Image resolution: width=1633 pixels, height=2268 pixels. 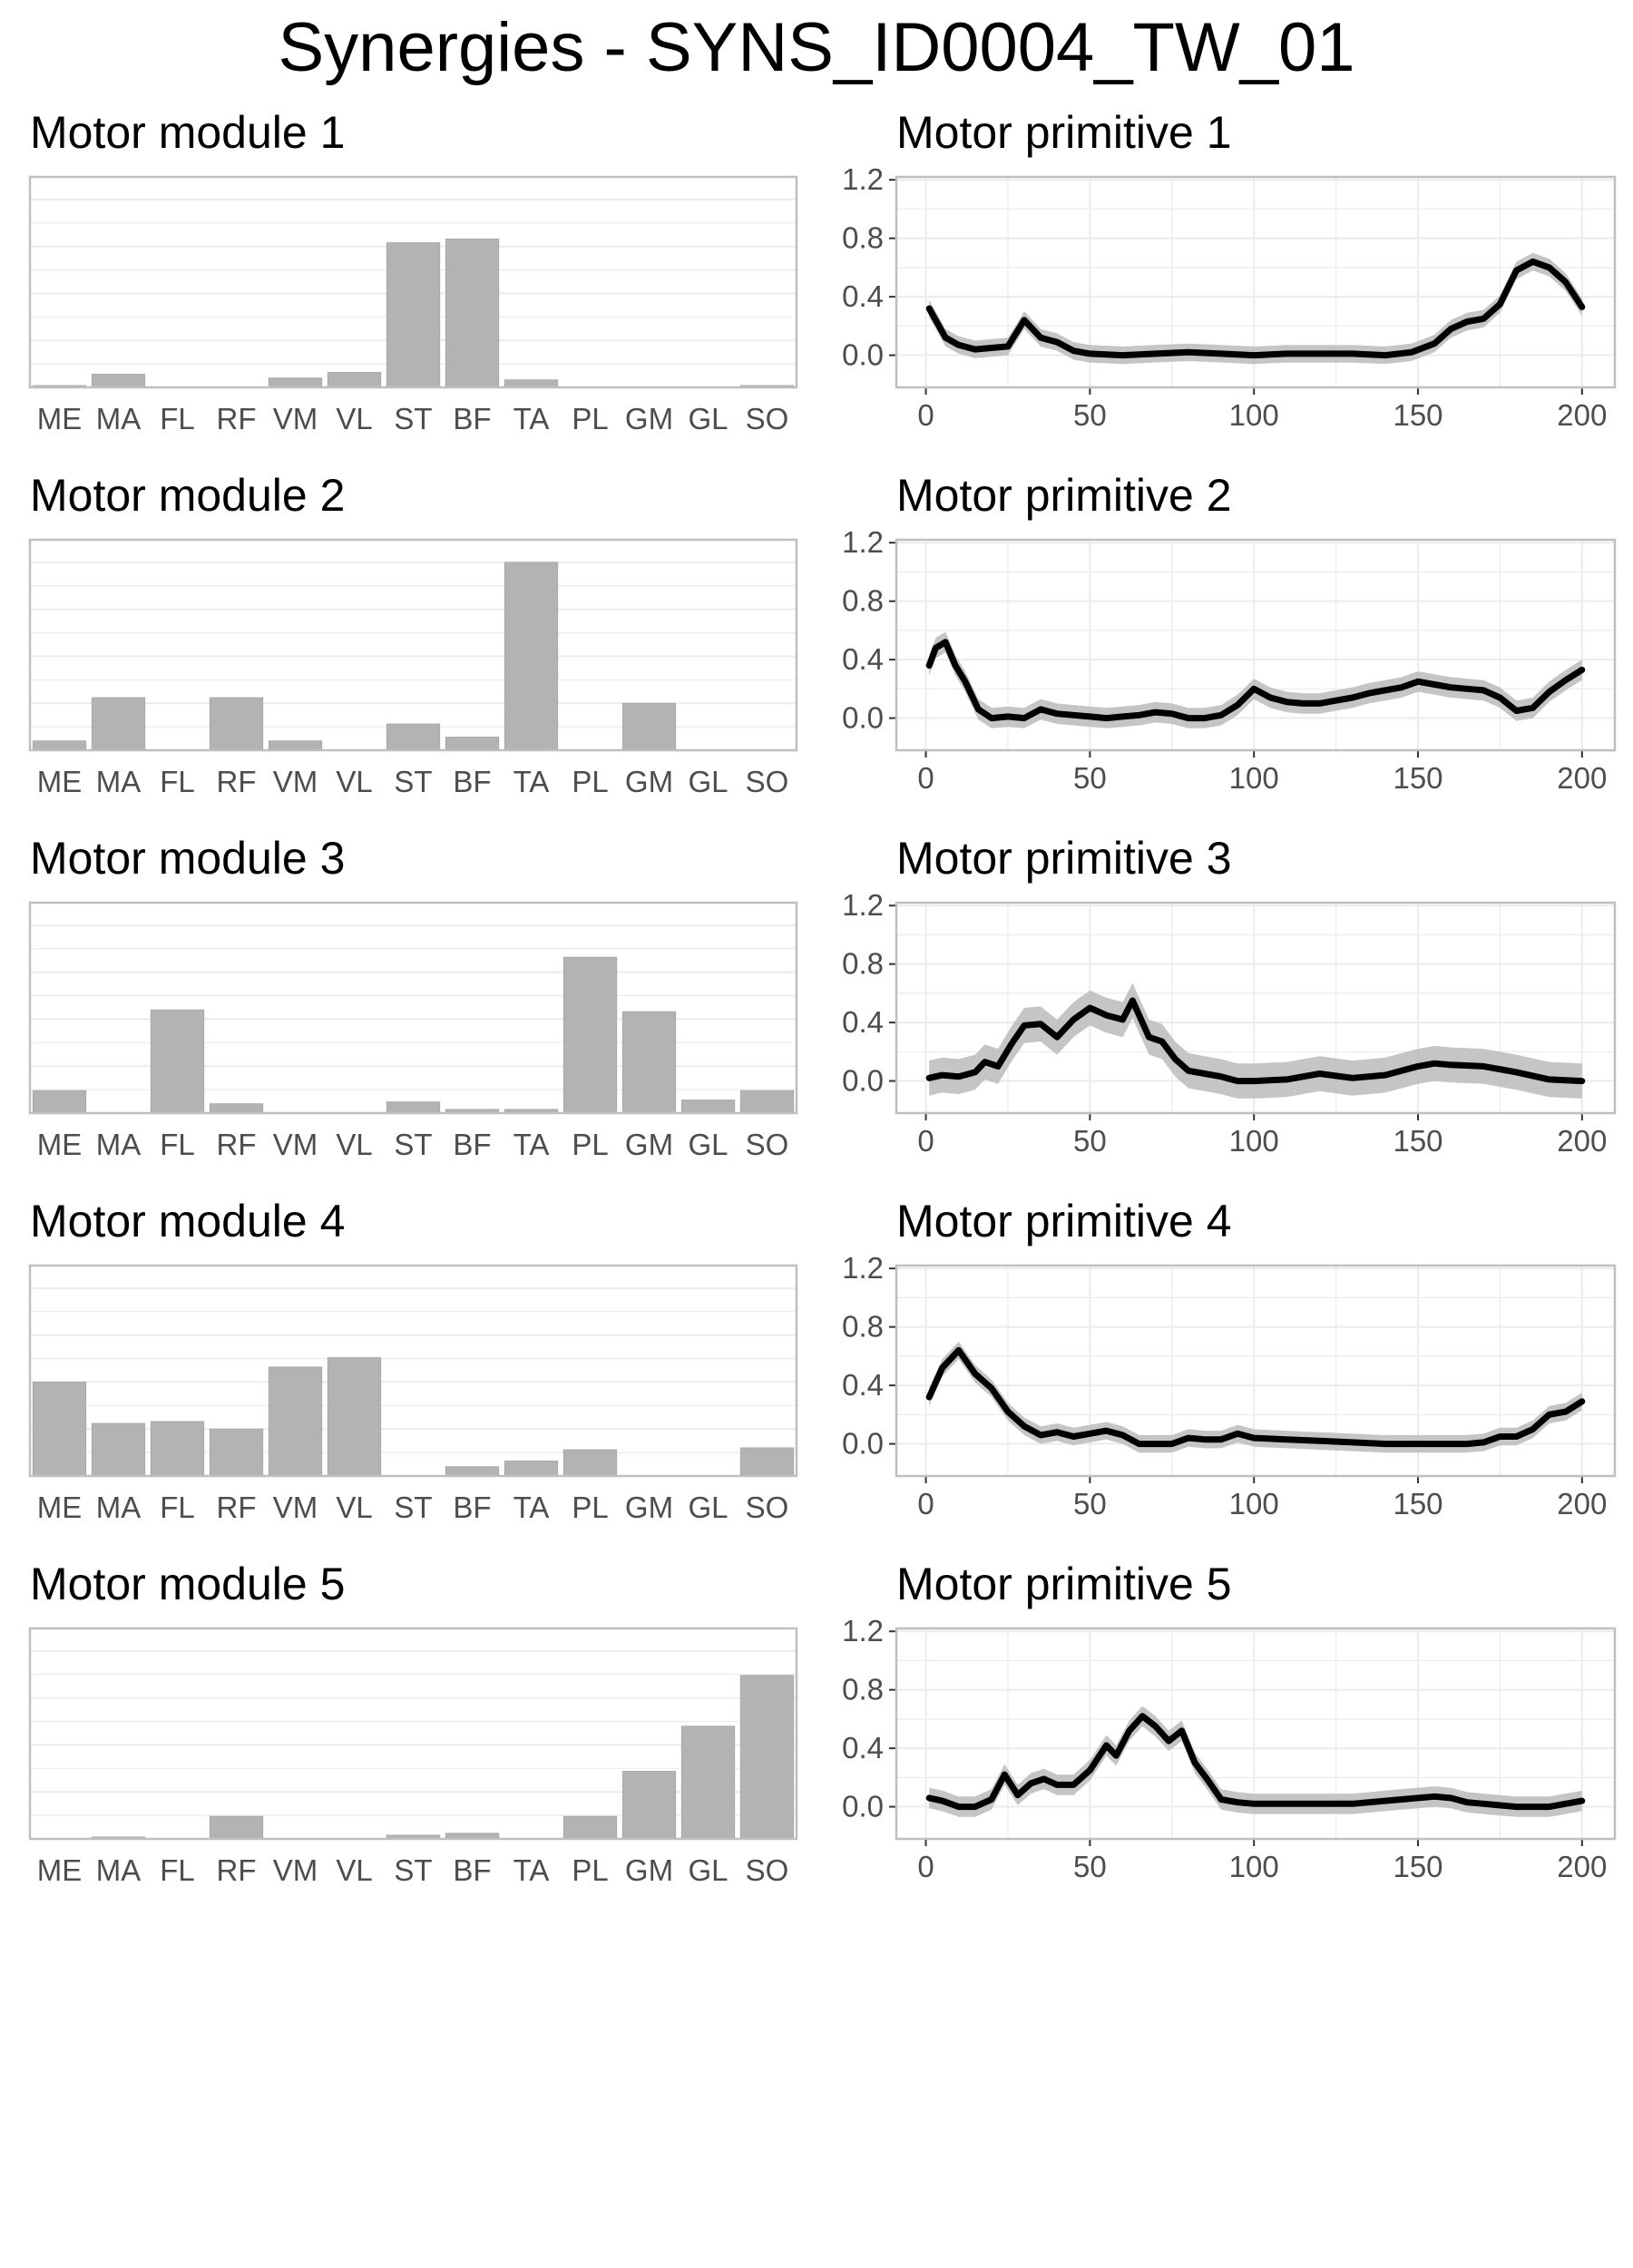 I want to click on x-tick-label: VL, so click(x=354, y=1144).